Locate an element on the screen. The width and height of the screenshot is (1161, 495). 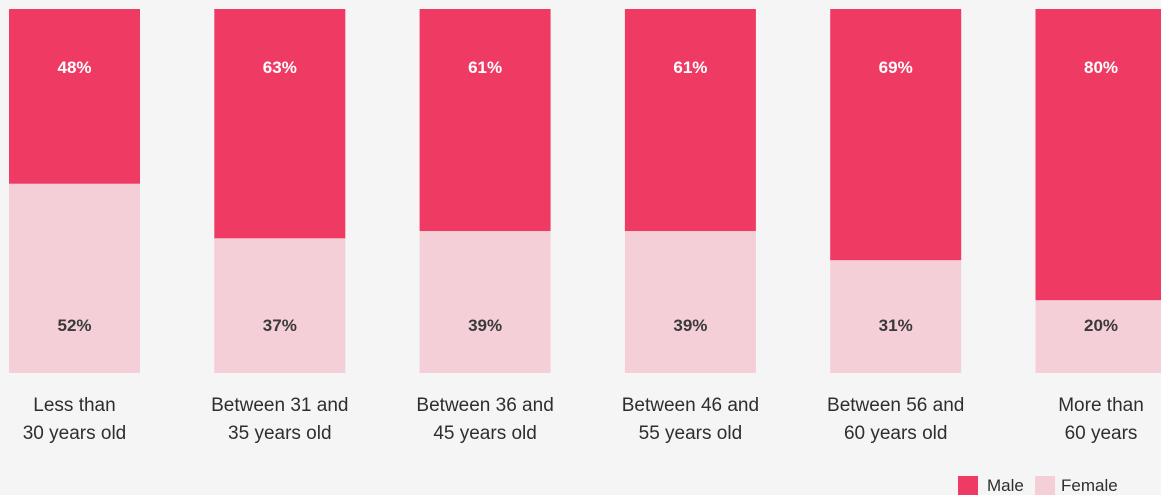
data-label-female-5: 20% is located at coordinates (1101, 325).